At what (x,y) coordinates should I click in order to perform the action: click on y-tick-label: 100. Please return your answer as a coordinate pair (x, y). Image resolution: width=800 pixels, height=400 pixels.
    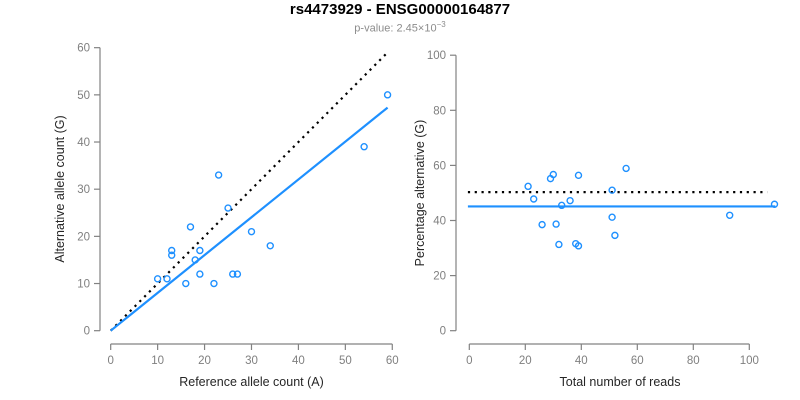
    Looking at the image, I should click on (436, 56).